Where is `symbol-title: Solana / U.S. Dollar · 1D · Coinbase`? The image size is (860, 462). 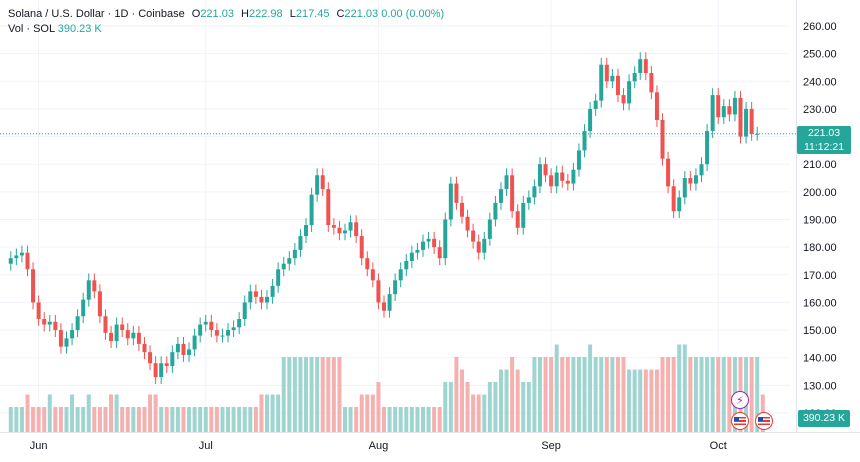 symbol-title: Solana / U.S. Dollar · 1D · Coinbase is located at coordinates (96, 14).